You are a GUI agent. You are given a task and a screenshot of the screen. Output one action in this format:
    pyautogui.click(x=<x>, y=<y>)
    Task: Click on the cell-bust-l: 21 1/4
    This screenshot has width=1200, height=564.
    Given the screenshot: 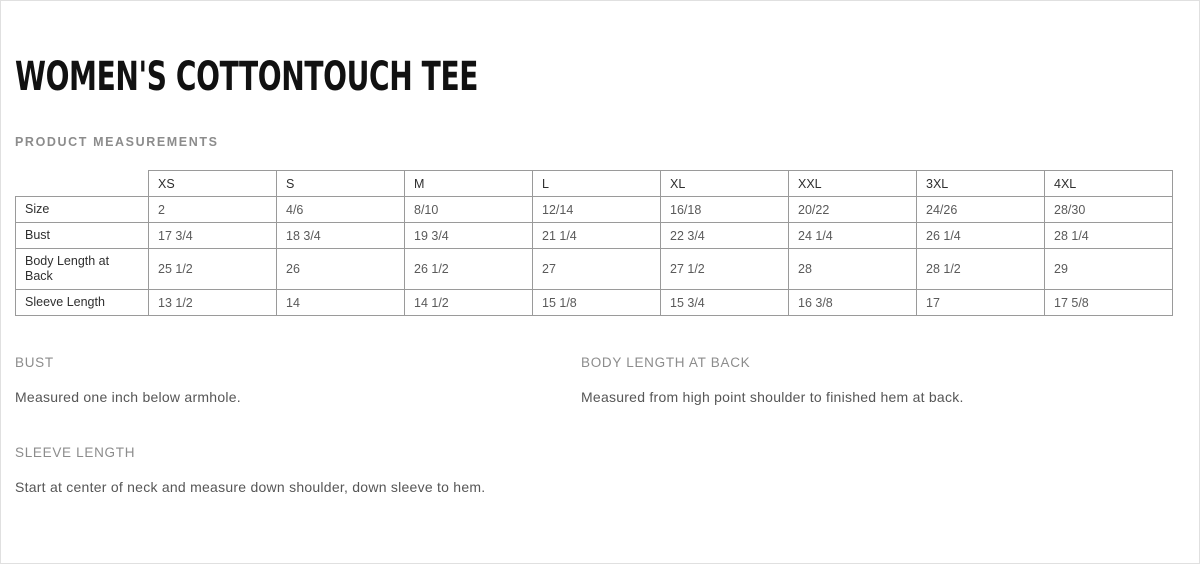 What is the action you would take?
    pyautogui.click(x=596, y=235)
    